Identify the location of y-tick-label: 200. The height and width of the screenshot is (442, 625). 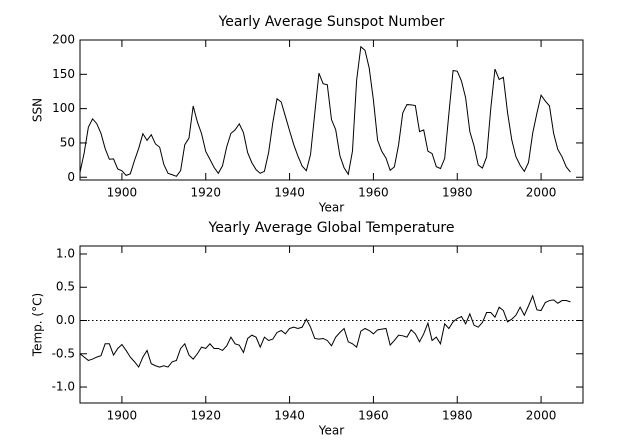
(63, 40).